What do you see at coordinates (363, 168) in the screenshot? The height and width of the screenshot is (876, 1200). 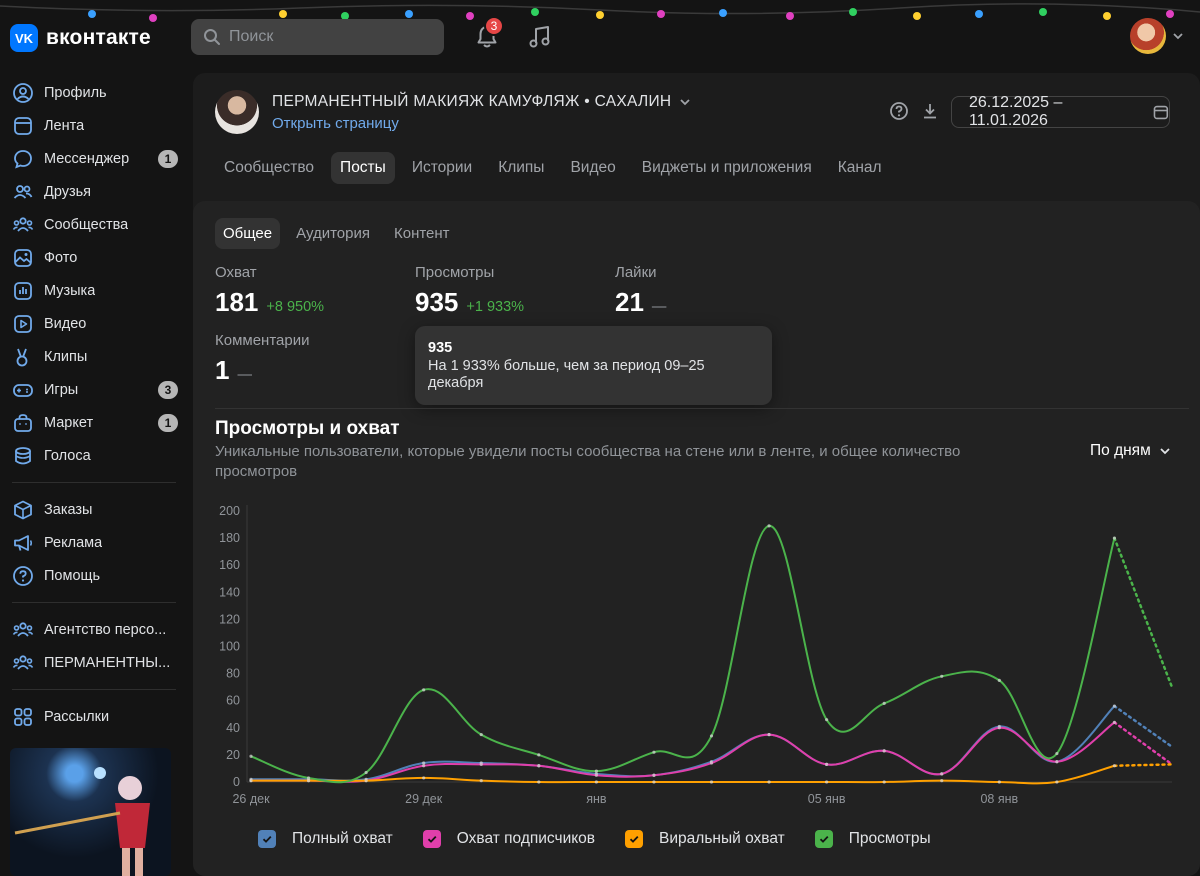 I see `tab-1: Посты` at bounding box center [363, 168].